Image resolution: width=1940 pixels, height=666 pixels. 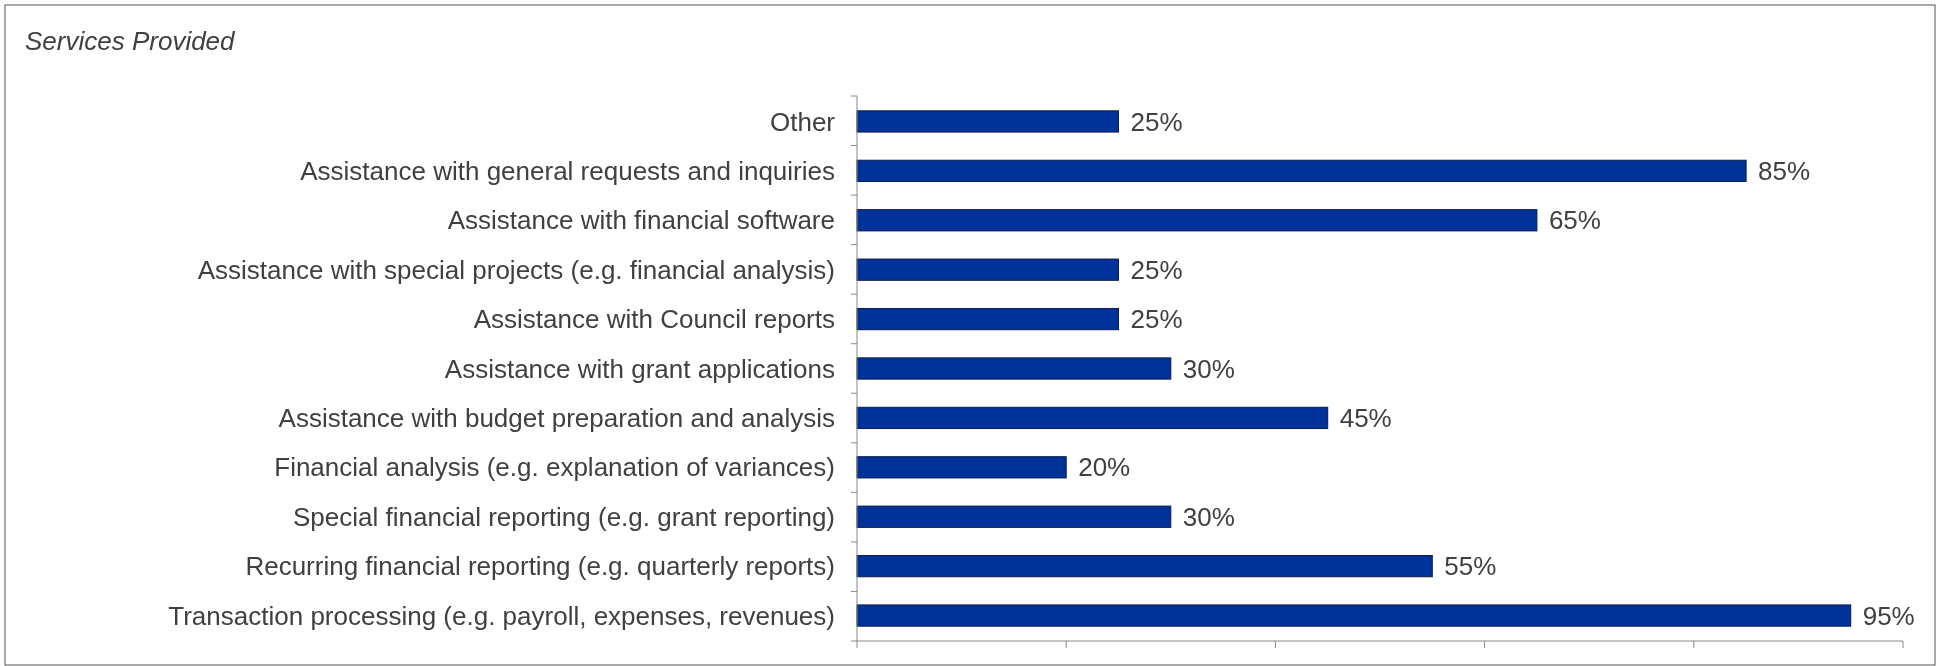 What do you see at coordinates (556, 418) in the screenshot?
I see `y-tick-label: Assistance with budget preparation and analysis` at bounding box center [556, 418].